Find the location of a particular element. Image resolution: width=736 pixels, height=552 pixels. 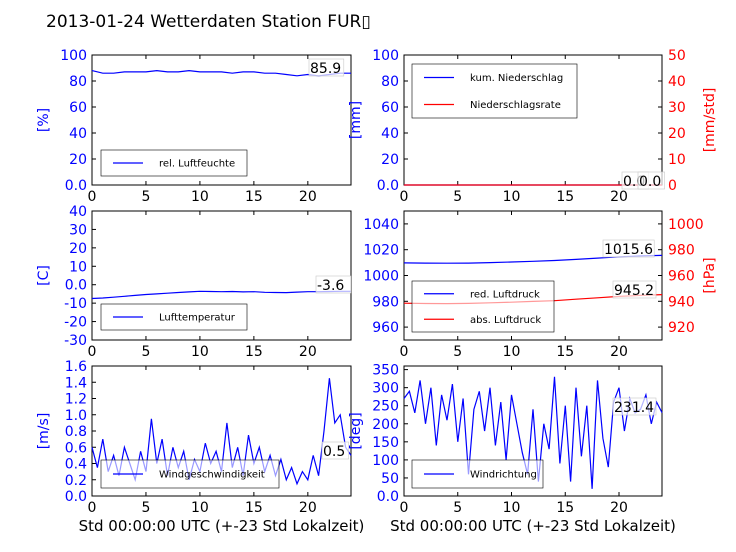

y-right-tick-label: 40 is located at coordinates (677, 82).